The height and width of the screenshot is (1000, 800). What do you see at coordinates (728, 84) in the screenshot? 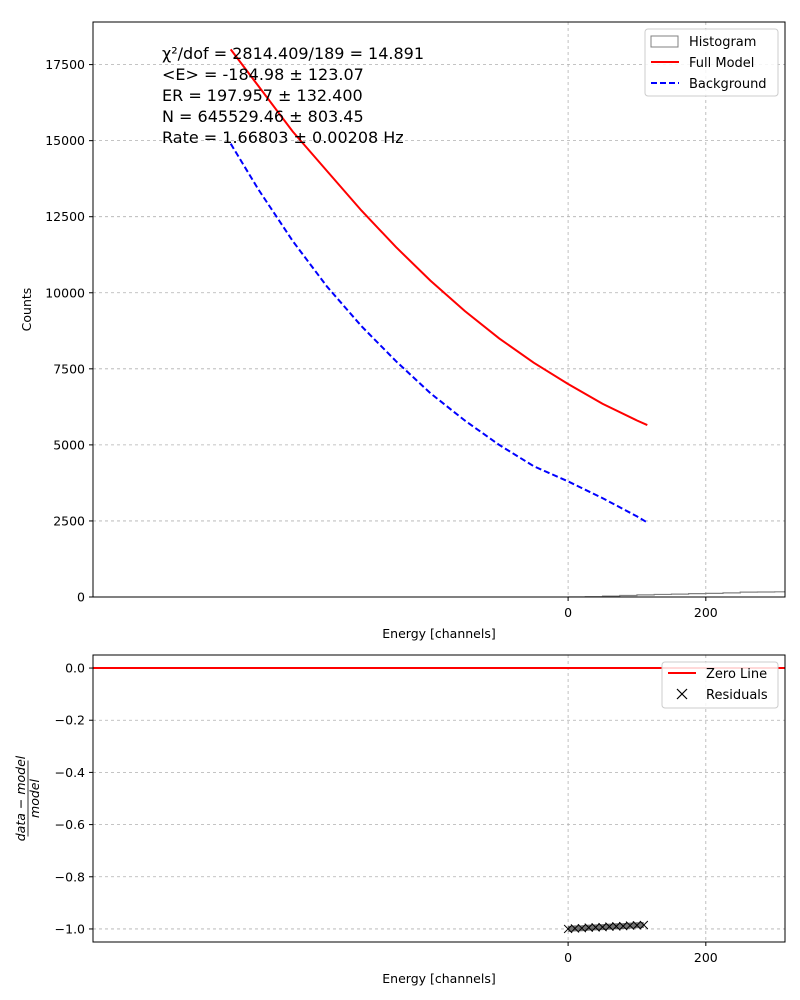
I see `legend-label-background: Background` at bounding box center [728, 84].